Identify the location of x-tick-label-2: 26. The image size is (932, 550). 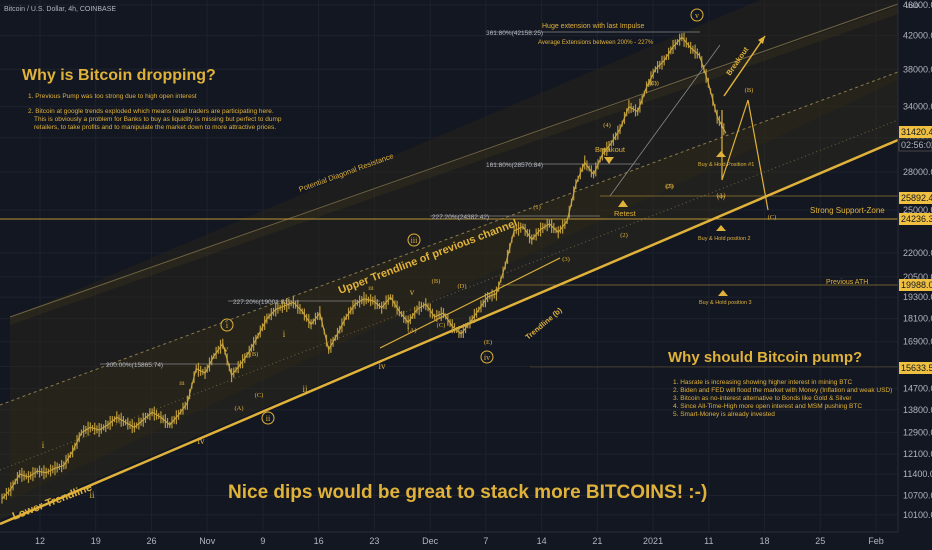
(151, 541).